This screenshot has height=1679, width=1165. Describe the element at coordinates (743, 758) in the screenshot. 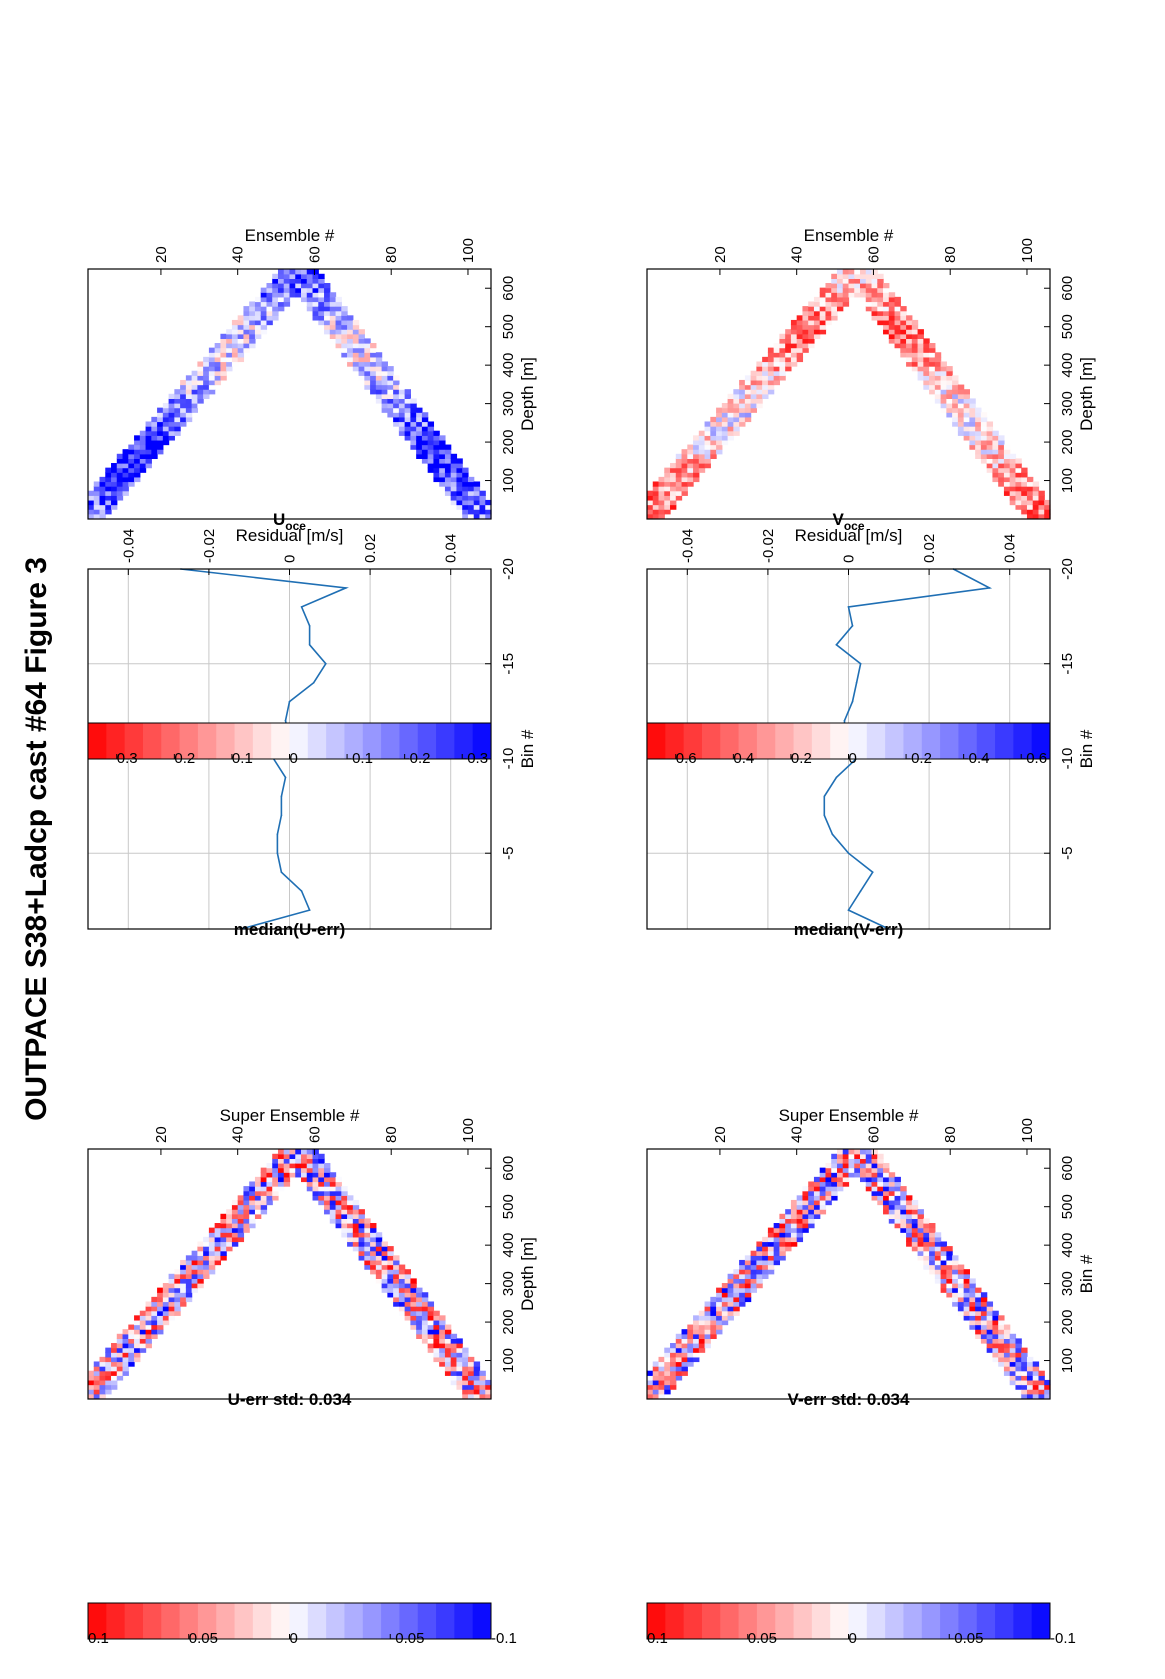

I see `colorbar-tick-label: 0.4` at that location.